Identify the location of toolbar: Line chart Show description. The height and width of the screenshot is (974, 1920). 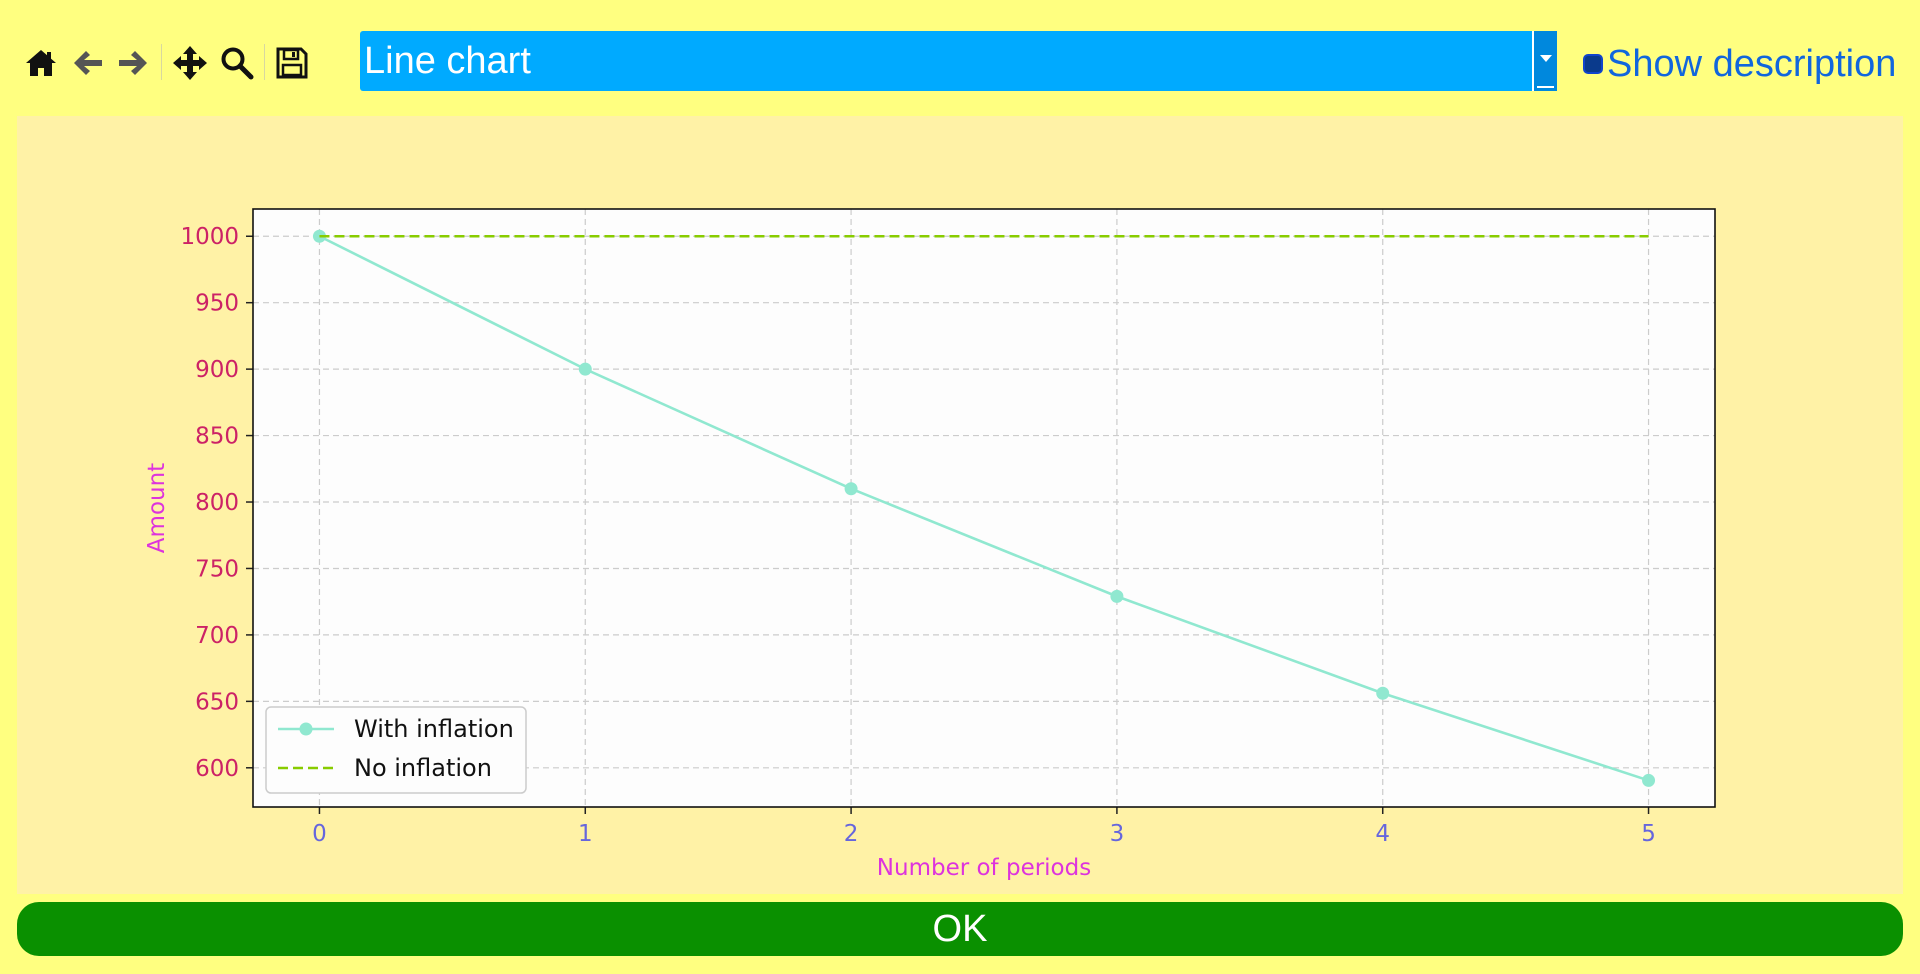
(960, 58).